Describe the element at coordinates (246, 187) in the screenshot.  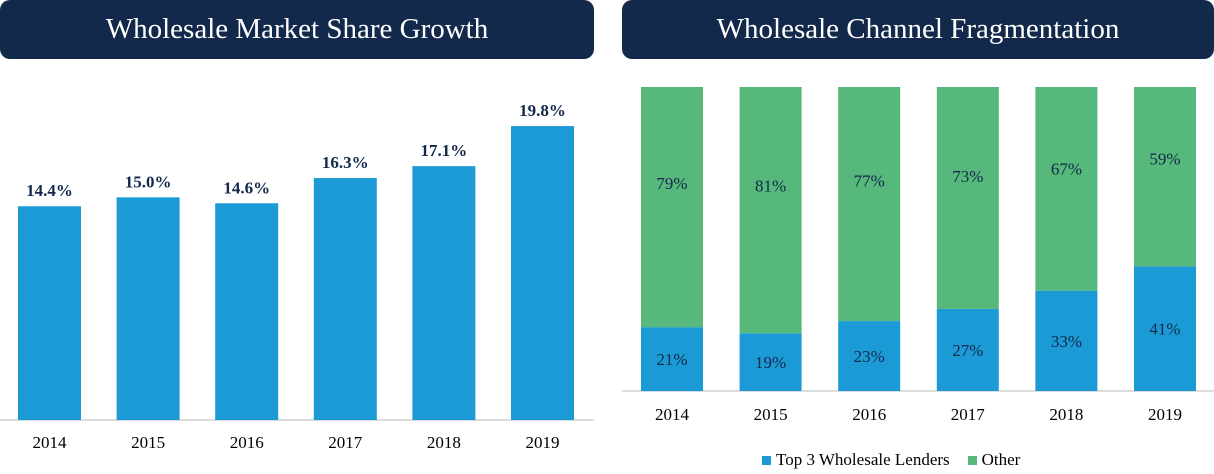
I see `bar-value-label: 14.6%` at that location.